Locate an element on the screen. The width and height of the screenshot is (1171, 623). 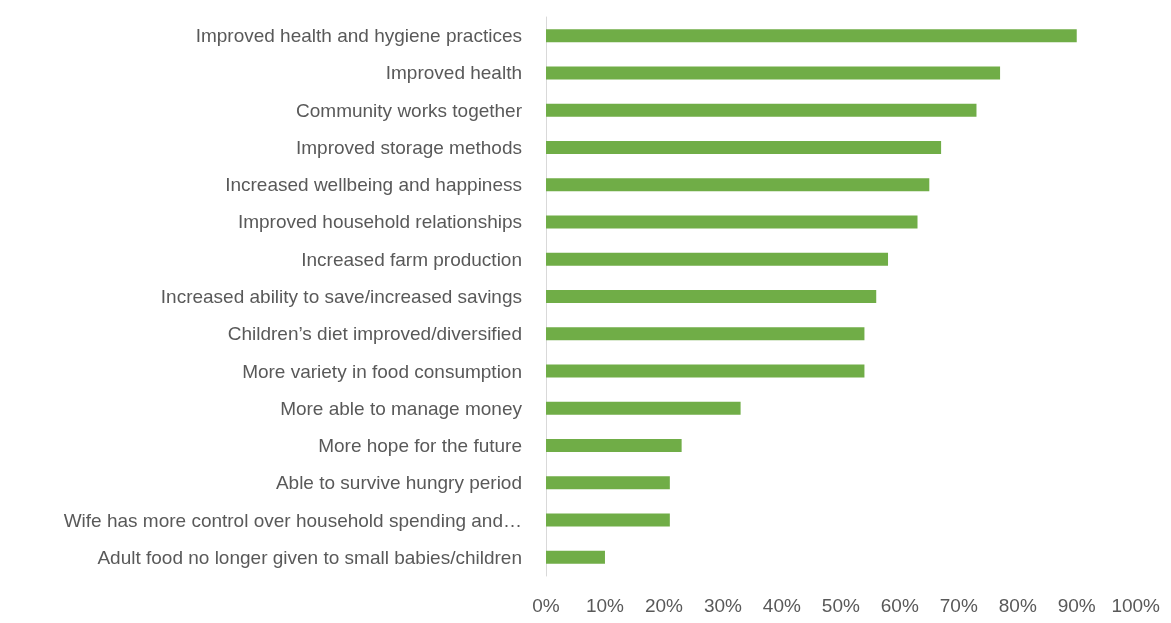
y-tick-label: Increased farm production is located at coordinates (411, 259).